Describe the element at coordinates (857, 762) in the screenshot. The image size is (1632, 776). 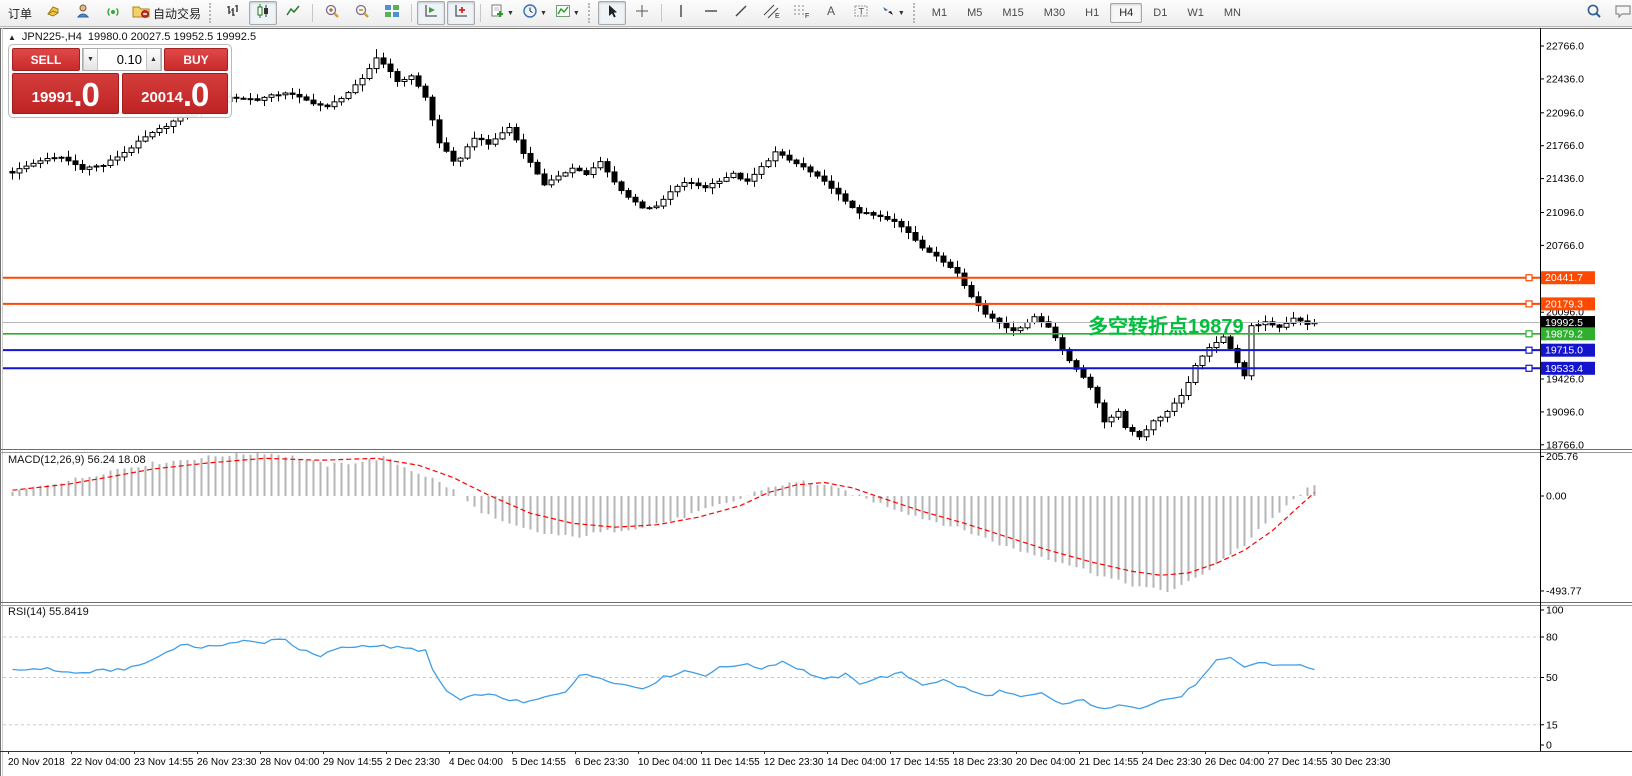
I see `svg-text: 14 Dec 04:00` at that location.